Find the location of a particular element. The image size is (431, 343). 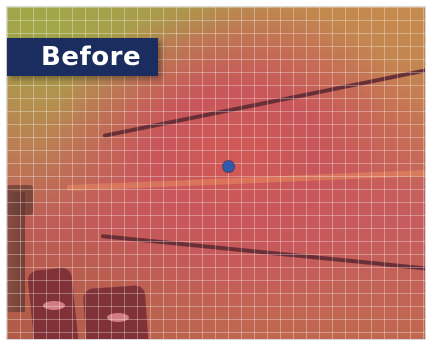

wall-rail-lower is located at coordinates (262, 253).